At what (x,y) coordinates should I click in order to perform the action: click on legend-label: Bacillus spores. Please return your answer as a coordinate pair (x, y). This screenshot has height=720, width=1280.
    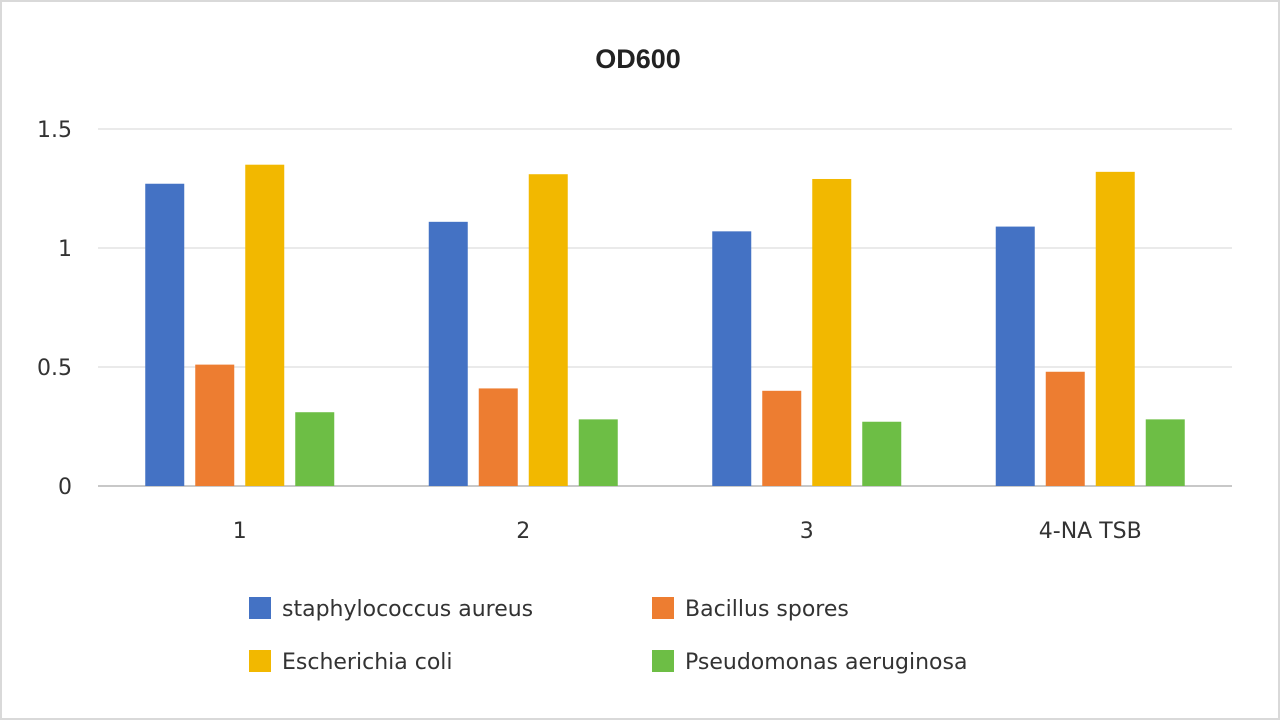
    Looking at the image, I should click on (767, 609).